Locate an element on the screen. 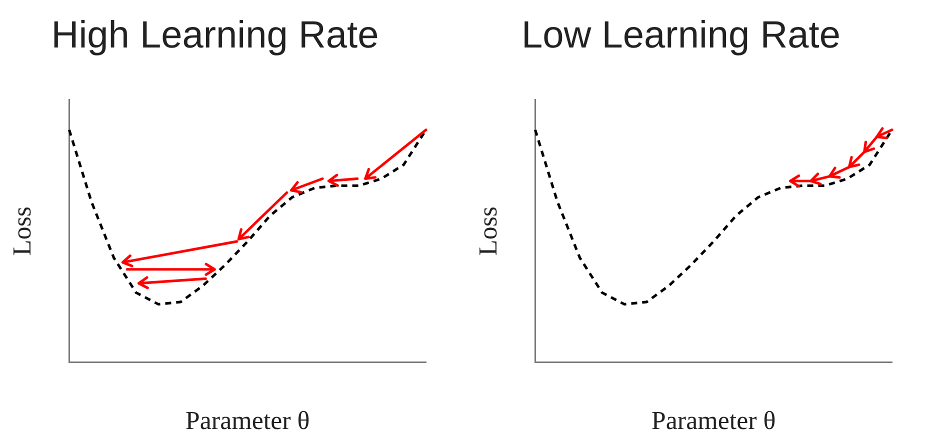  chart-title: High Learning Rate is located at coordinates (215, 35).